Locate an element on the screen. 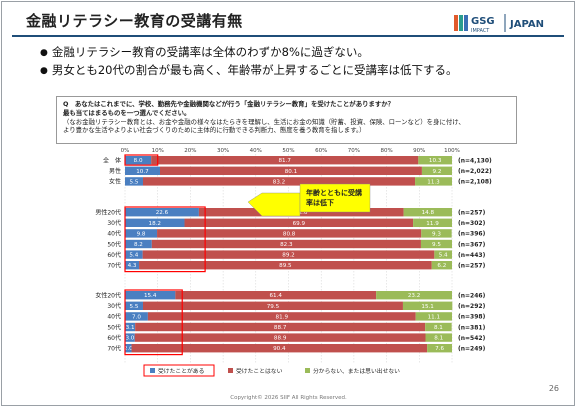 This screenshot has height=408, width=577. data-label: 79.5 is located at coordinates (273, 307).